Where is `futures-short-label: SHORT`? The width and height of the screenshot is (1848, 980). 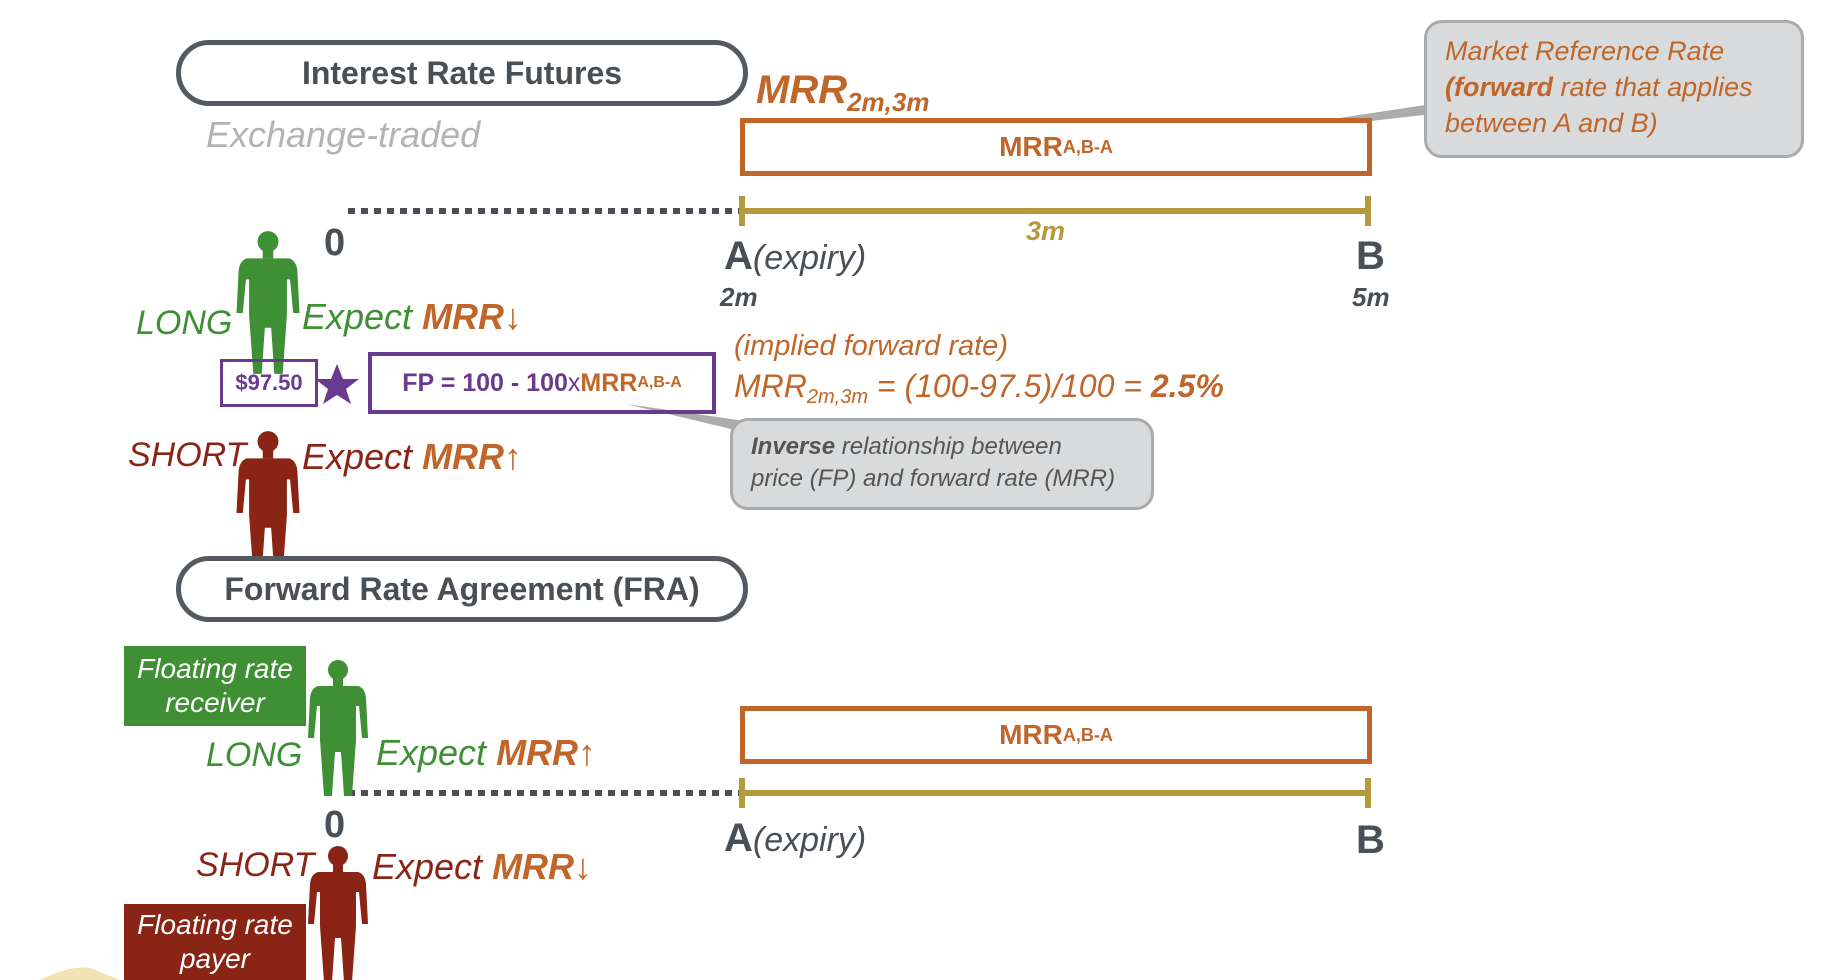 futures-short-label: SHORT is located at coordinates (187, 455).